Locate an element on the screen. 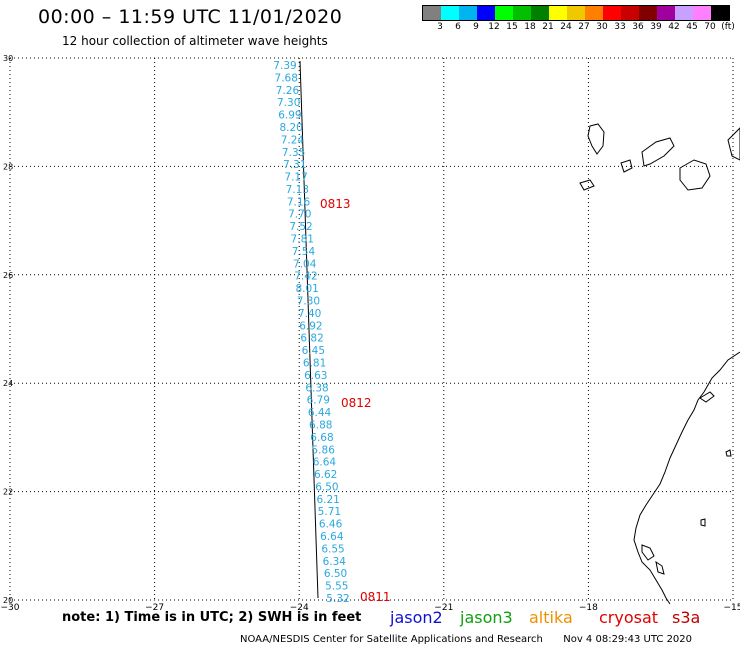 The width and height of the screenshot is (740, 650). latitude-tick-label: 20 is located at coordinates (8, 600).